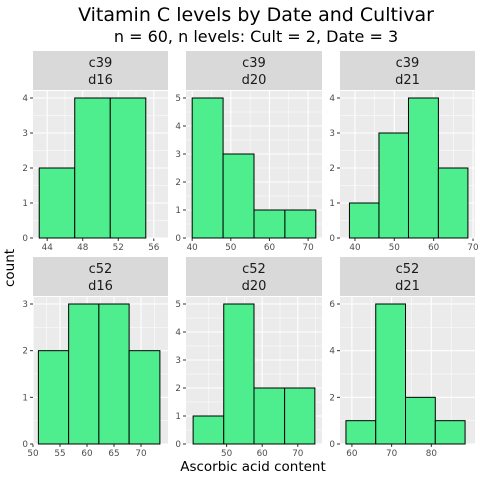 The width and height of the screenshot is (480, 480). What do you see at coordinates (432, 454) in the screenshot?
I see `x-tick-label: 80` at bounding box center [432, 454].